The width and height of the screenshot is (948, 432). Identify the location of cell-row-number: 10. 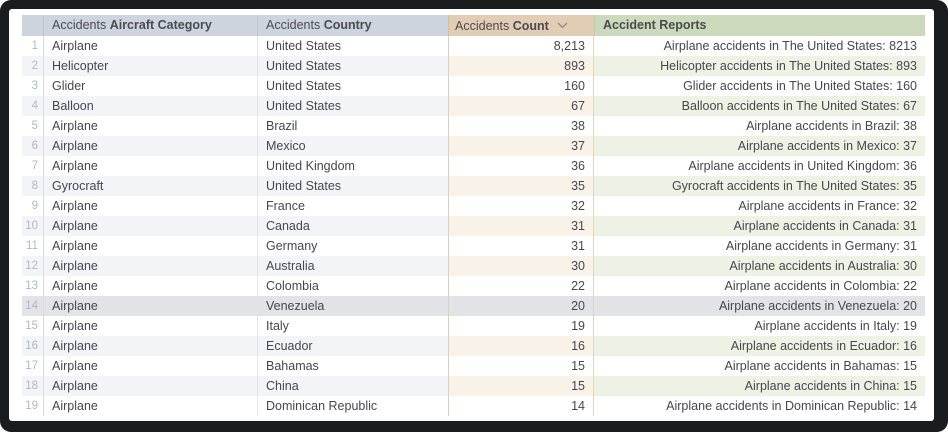
(33, 226).